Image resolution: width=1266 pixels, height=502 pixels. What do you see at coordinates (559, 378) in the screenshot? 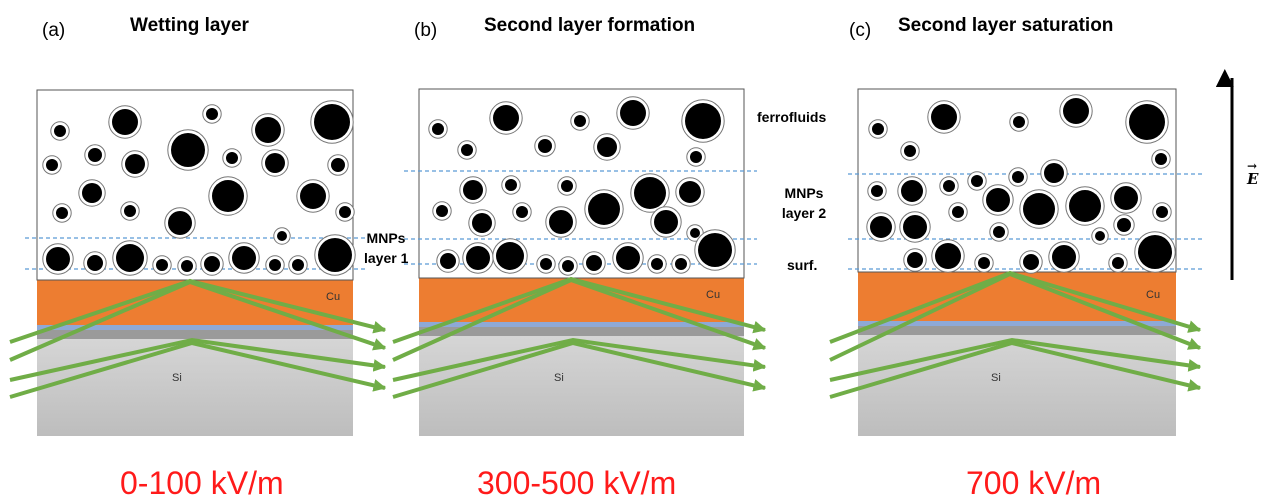
I see `panel-b-si-label: Si` at bounding box center [559, 378].